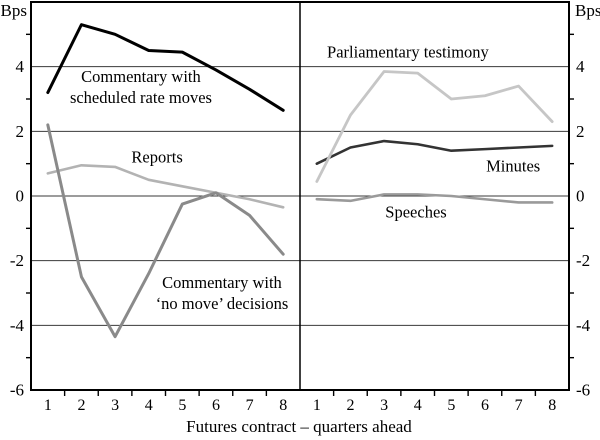  Describe the element at coordinates (20, 196) in the screenshot. I see `y-tick-label-left-0: 0` at that location.